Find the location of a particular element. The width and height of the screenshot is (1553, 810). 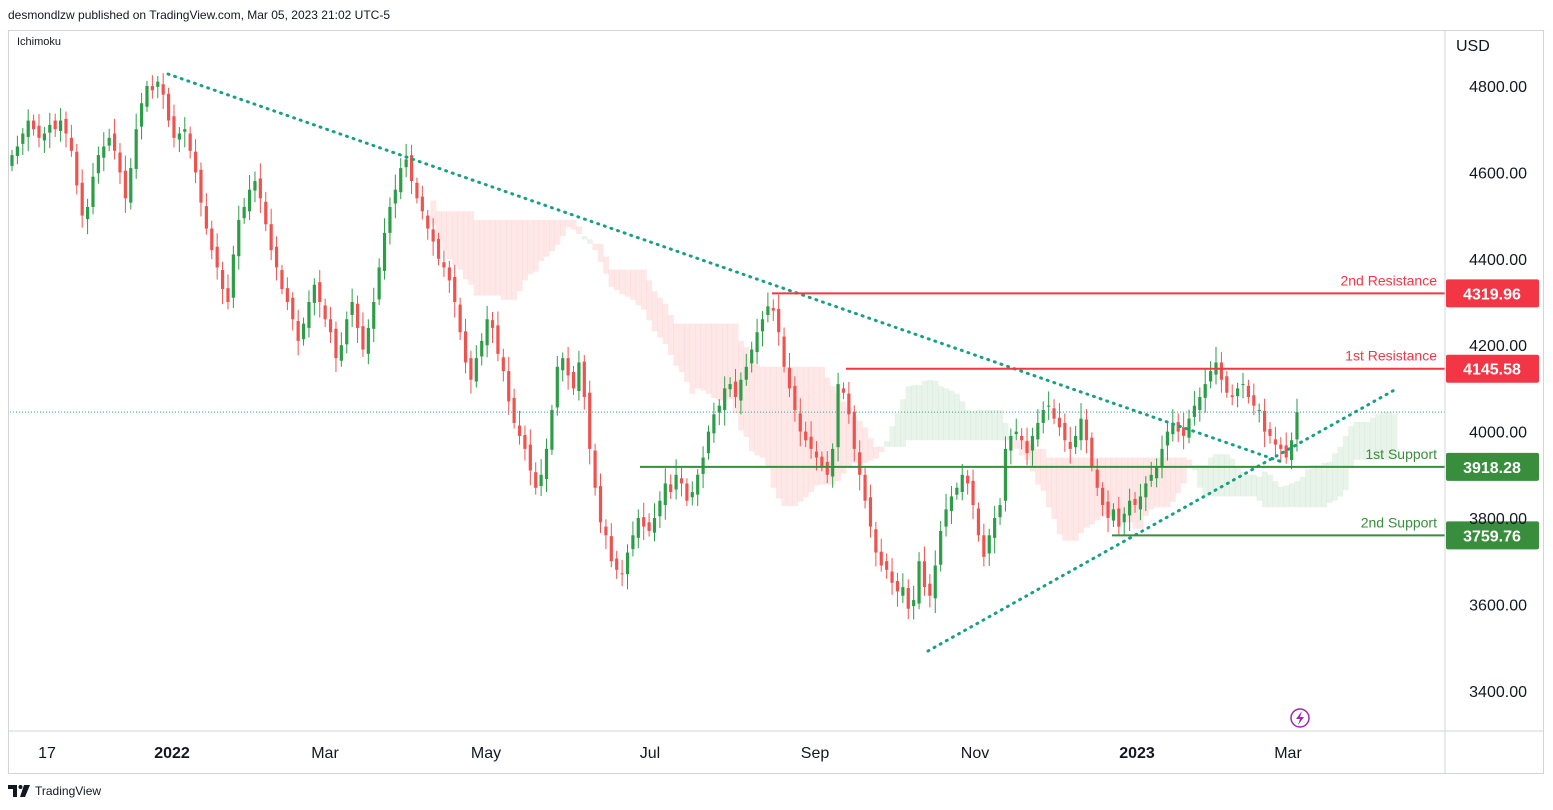

indicator-label: Ichimoku is located at coordinates (39, 42).